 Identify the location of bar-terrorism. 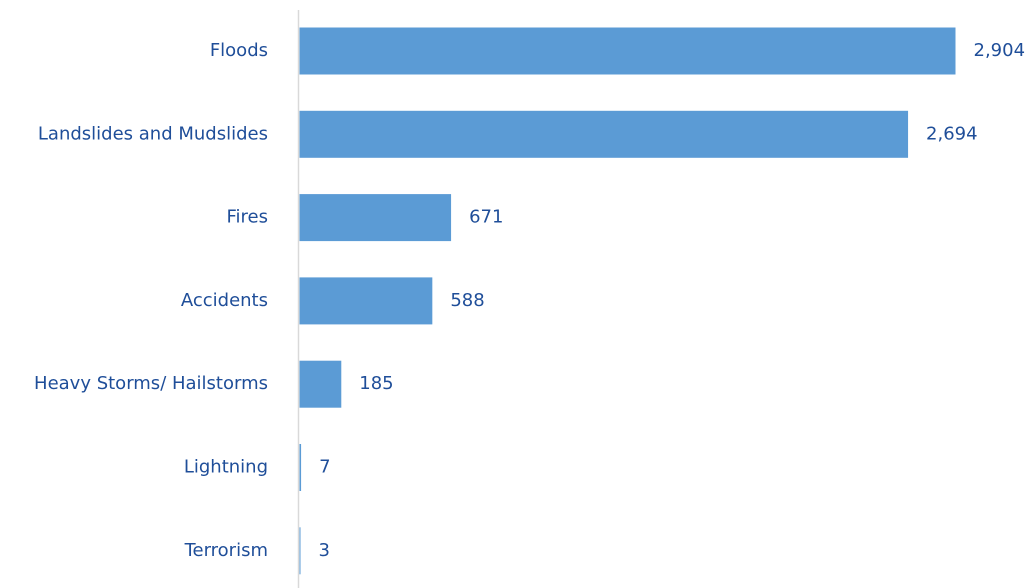
(300, 551).